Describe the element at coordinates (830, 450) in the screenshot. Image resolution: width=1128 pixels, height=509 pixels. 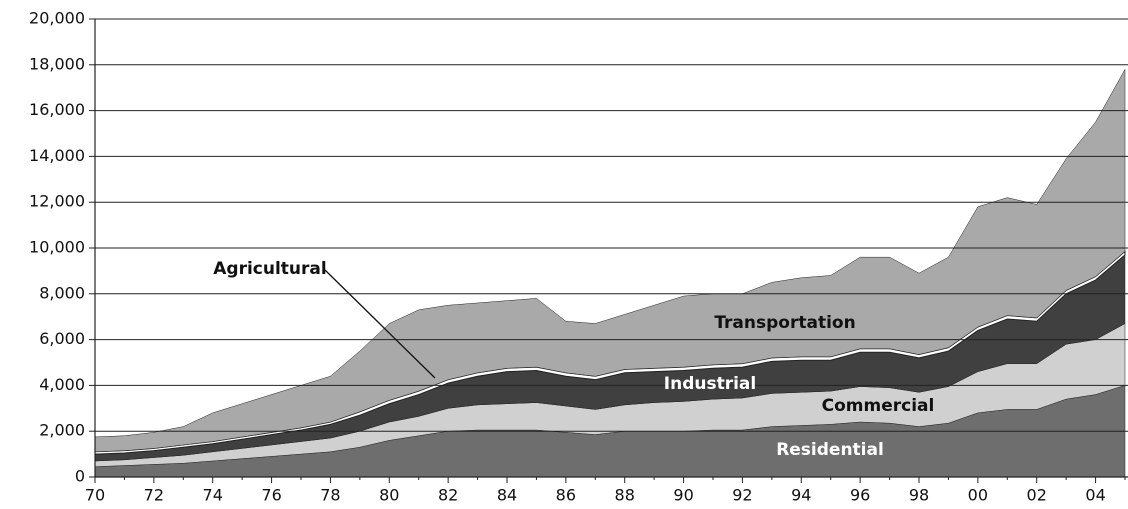
I see `series-label: Residential` at that location.